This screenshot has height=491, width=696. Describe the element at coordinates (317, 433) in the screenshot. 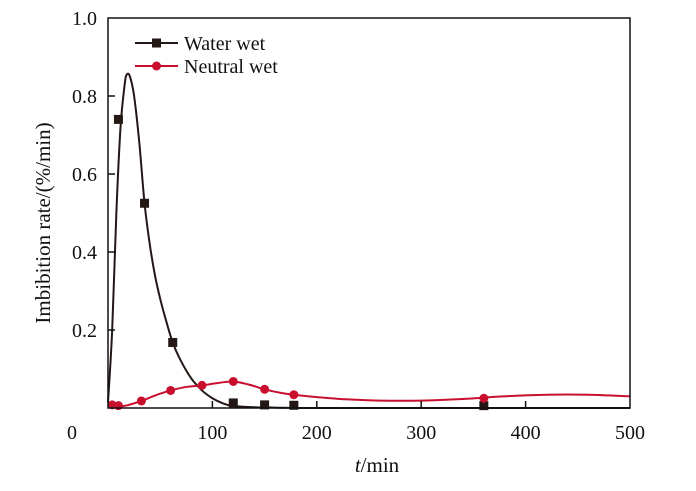

I see `x-tick-label-200: 200` at that location.